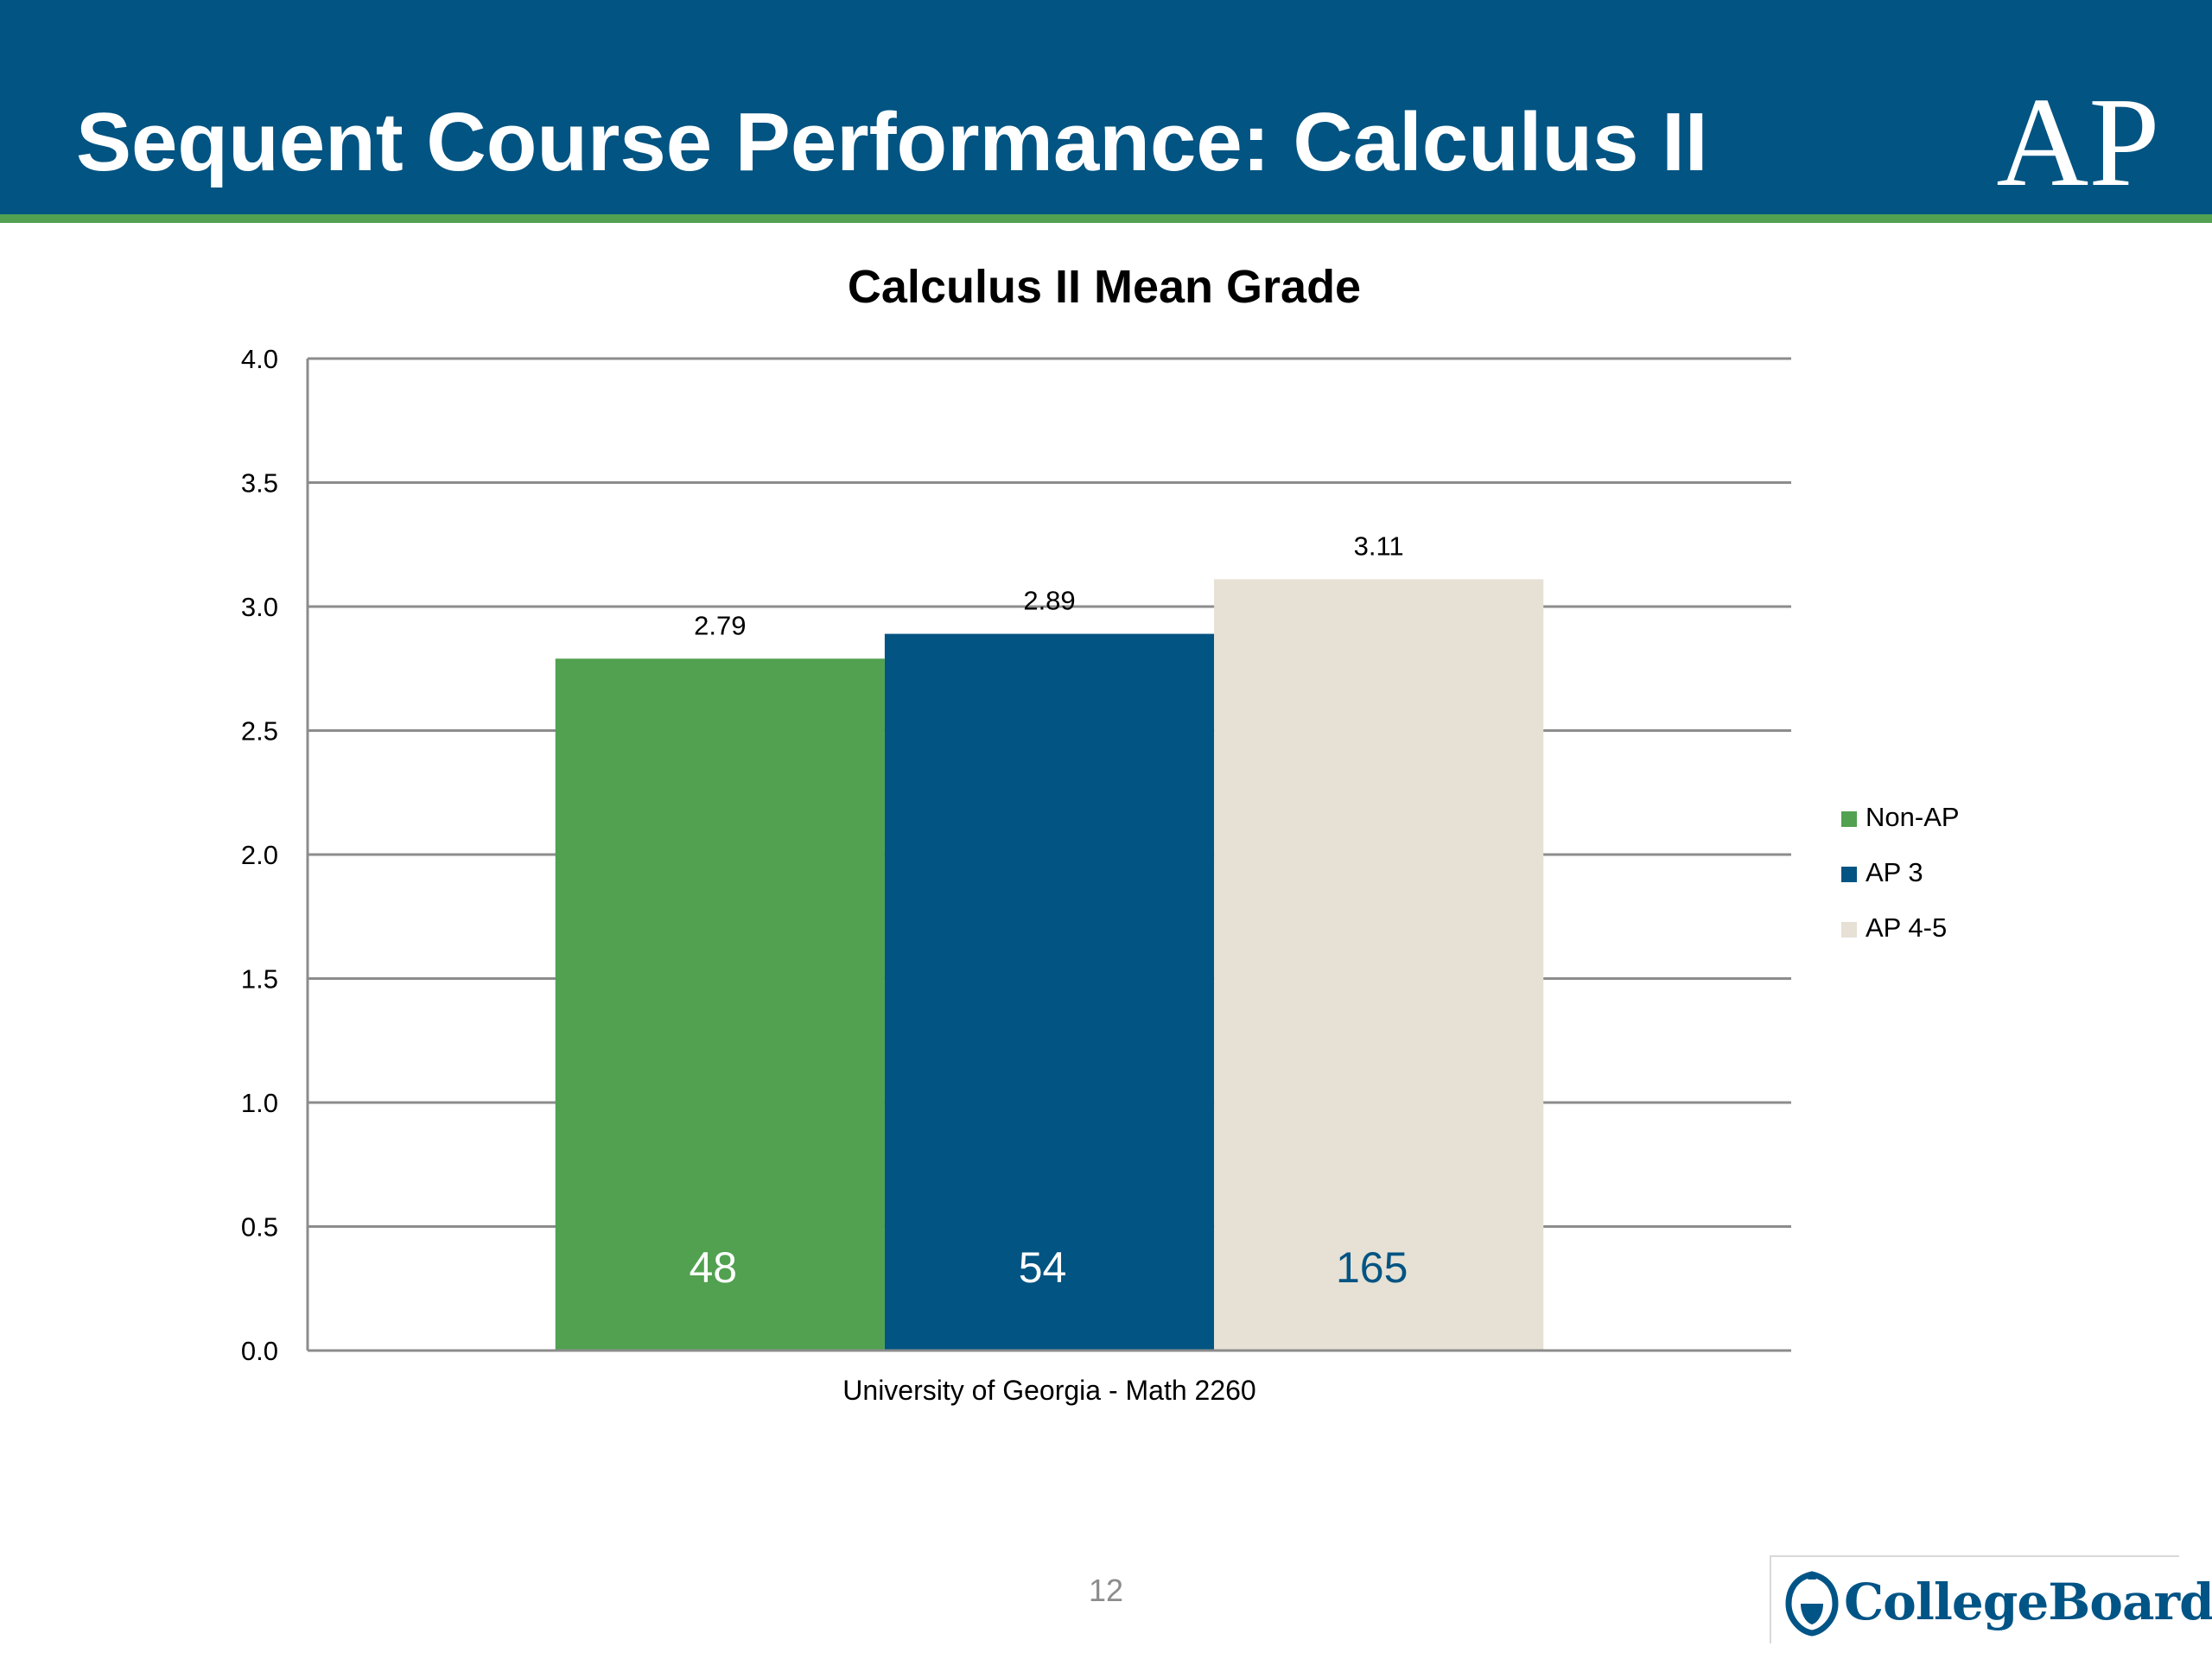 Image resolution: width=2212 pixels, height=1659 pixels. I want to click on y-tick-label: 2.0, so click(259, 855).